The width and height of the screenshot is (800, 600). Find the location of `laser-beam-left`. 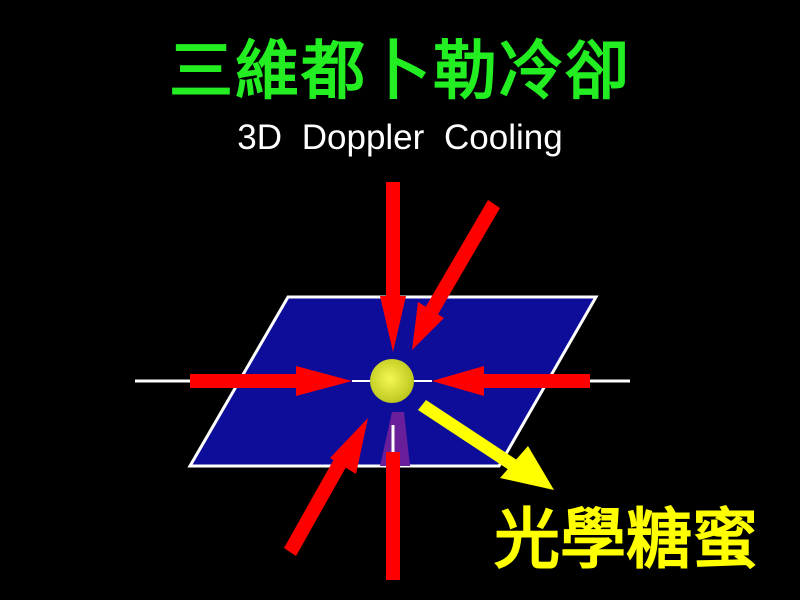

laser-beam-left is located at coordinates (271, 381).